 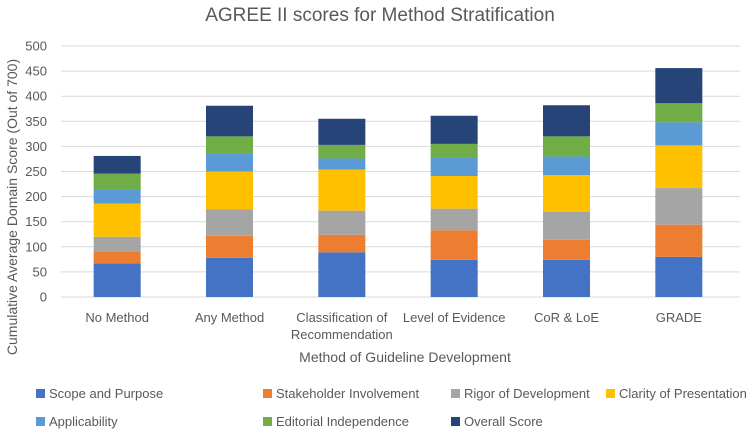 I want to click on legend-item: Scope and Purpose, so click(x=99, y=393).